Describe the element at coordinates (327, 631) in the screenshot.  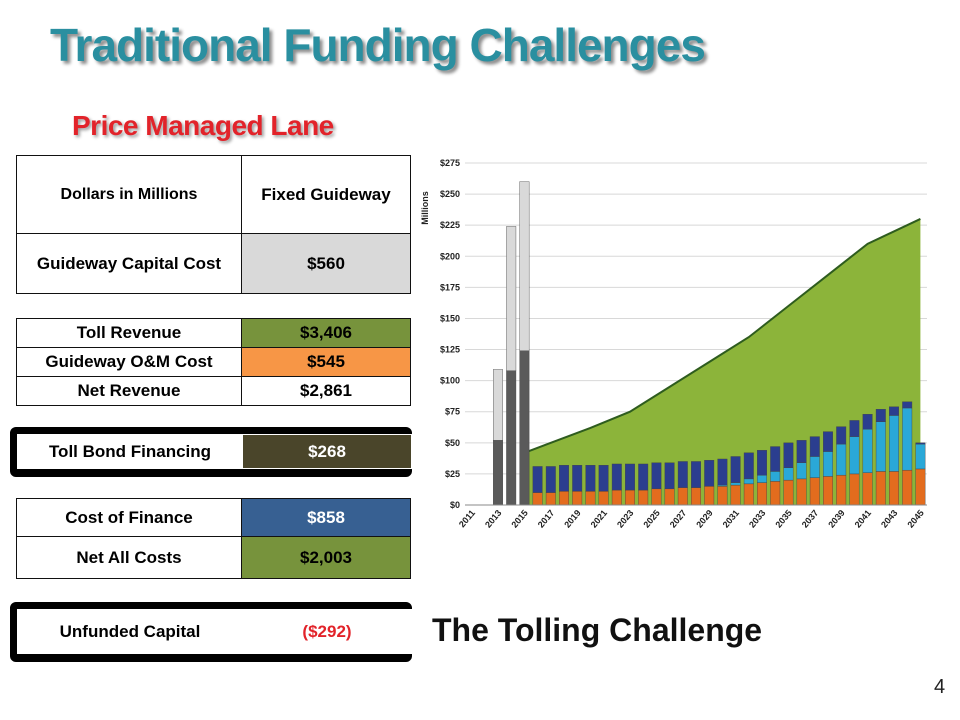
I see `unfunded-value: ($292)` at that location.